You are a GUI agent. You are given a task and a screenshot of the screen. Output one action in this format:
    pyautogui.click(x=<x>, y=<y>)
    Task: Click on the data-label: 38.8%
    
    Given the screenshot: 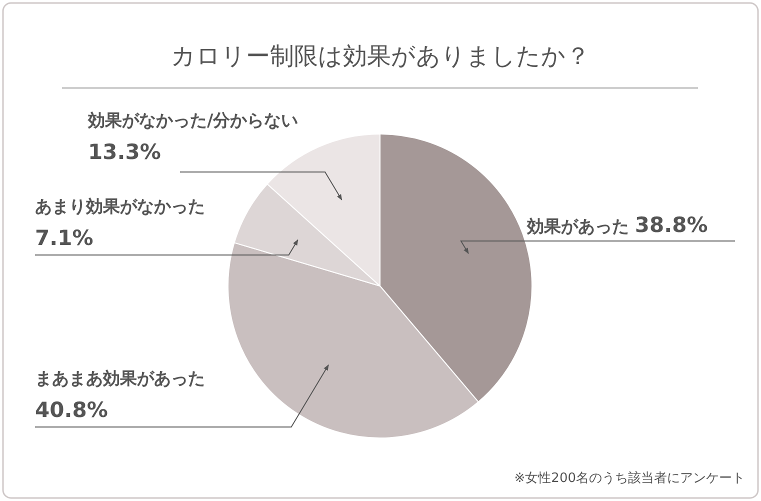 What is the action you would take?
    pyautogui.click(x=671, y=225)
    